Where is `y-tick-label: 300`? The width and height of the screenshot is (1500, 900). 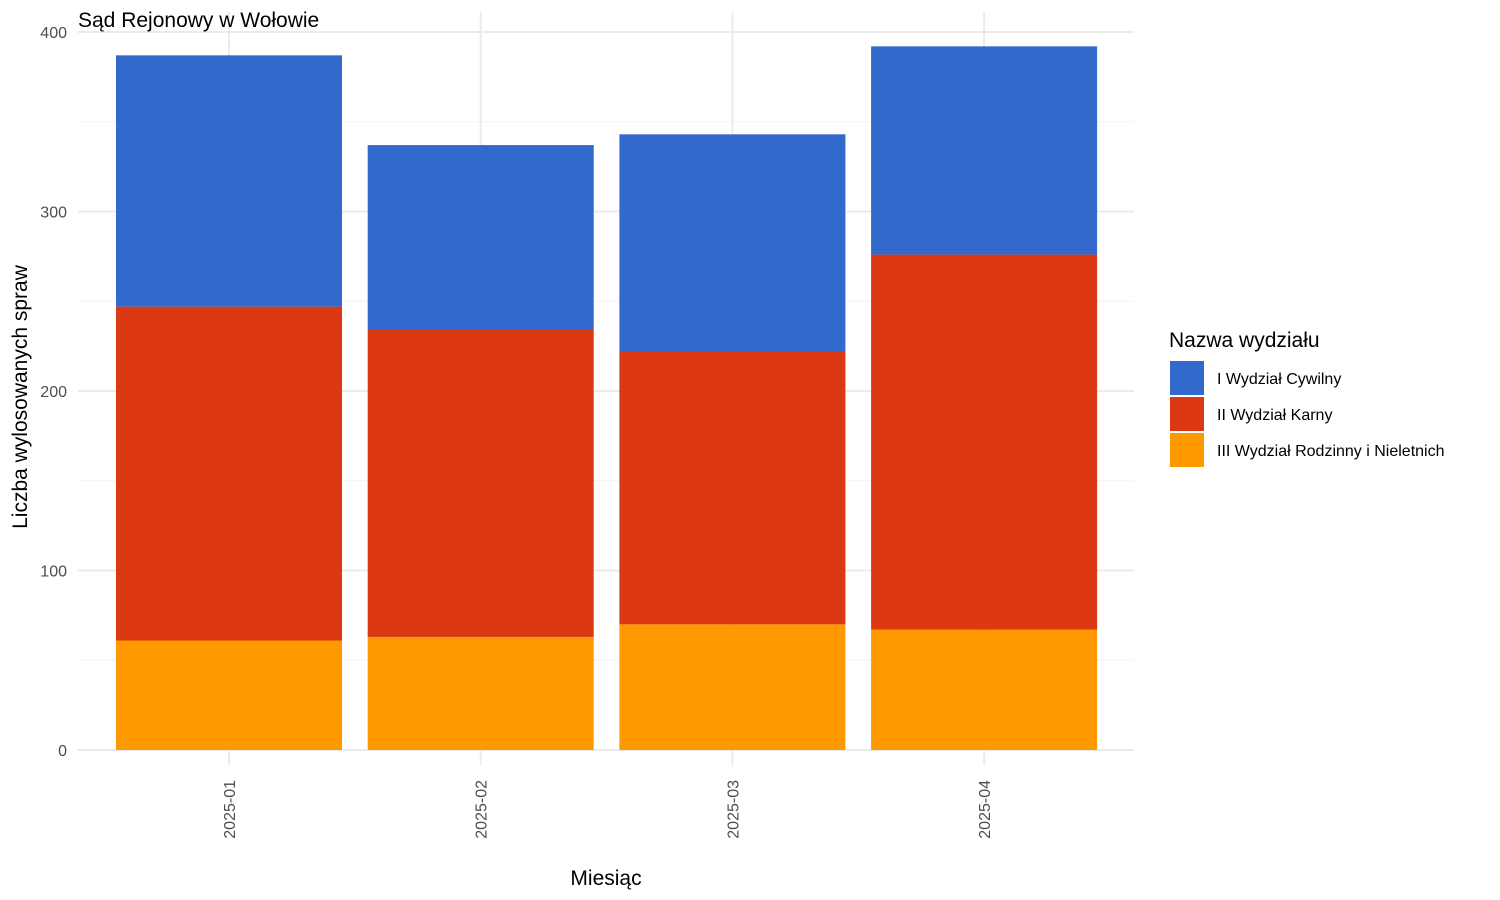
y-tick-label: 300 is located at coordinates (53, 213).